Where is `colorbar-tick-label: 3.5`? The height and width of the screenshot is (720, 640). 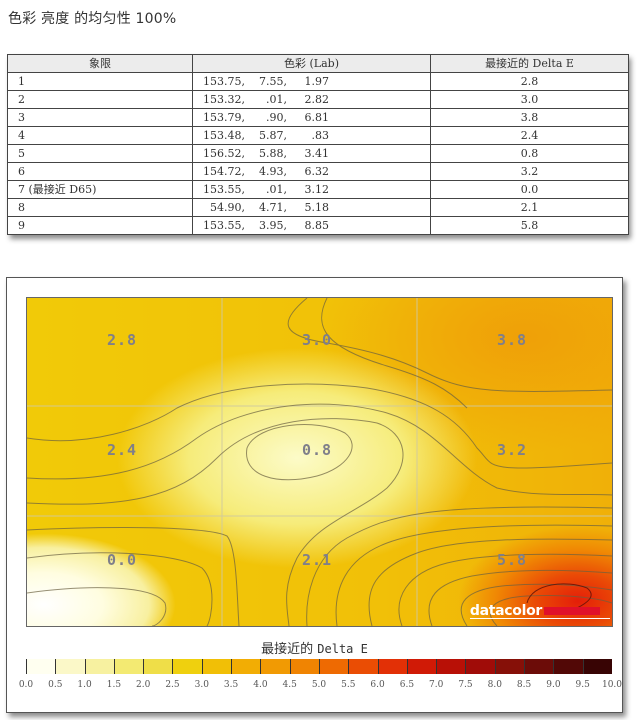 colorbar-tick-label: 3.5 is located at coordinates (231, 685).